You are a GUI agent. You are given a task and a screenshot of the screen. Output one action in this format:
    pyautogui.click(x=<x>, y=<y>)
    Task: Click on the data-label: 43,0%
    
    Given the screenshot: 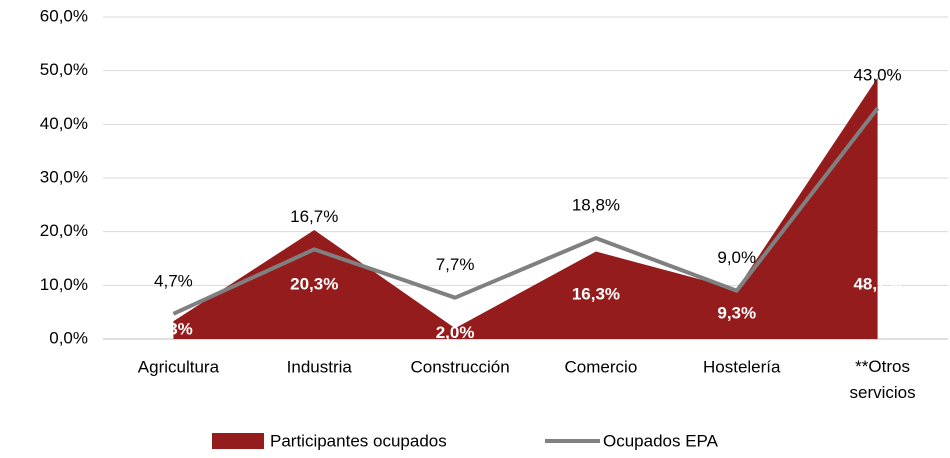 What is the action you would take?
    pyautogui.click(x=877, y=75)
    